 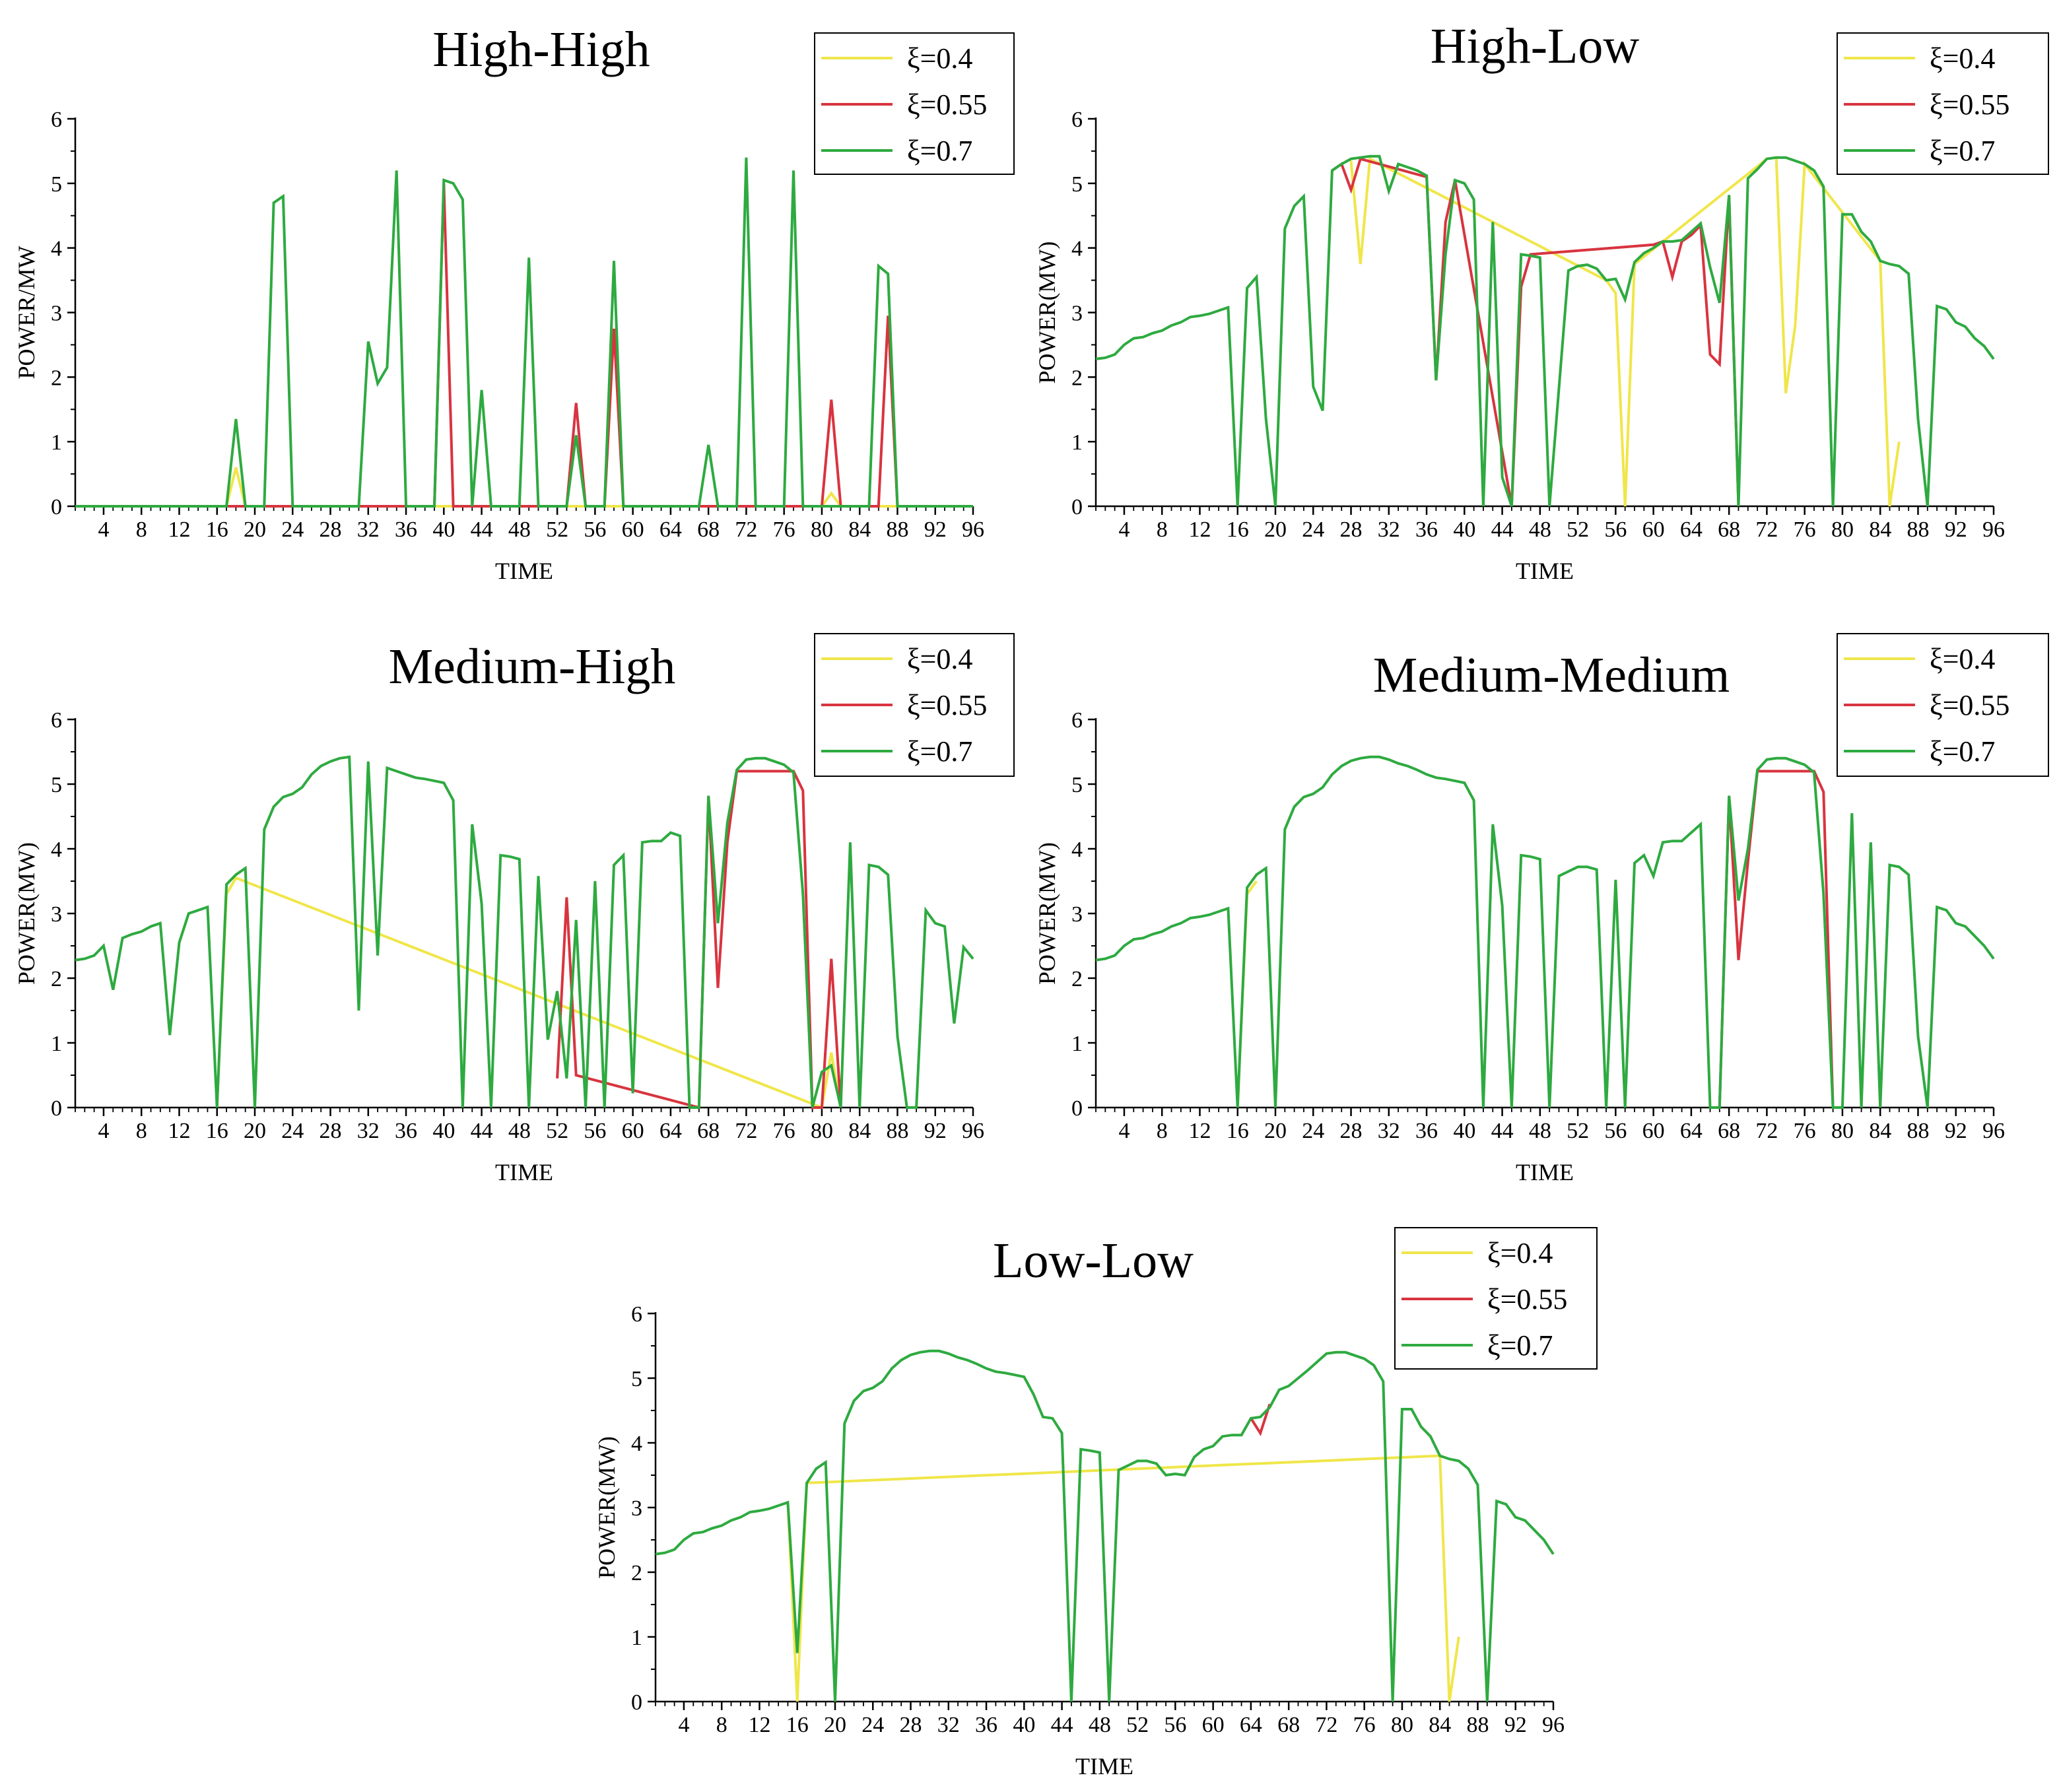 I want to click on x-tick-label: 16, so click(x=1238, y=529).